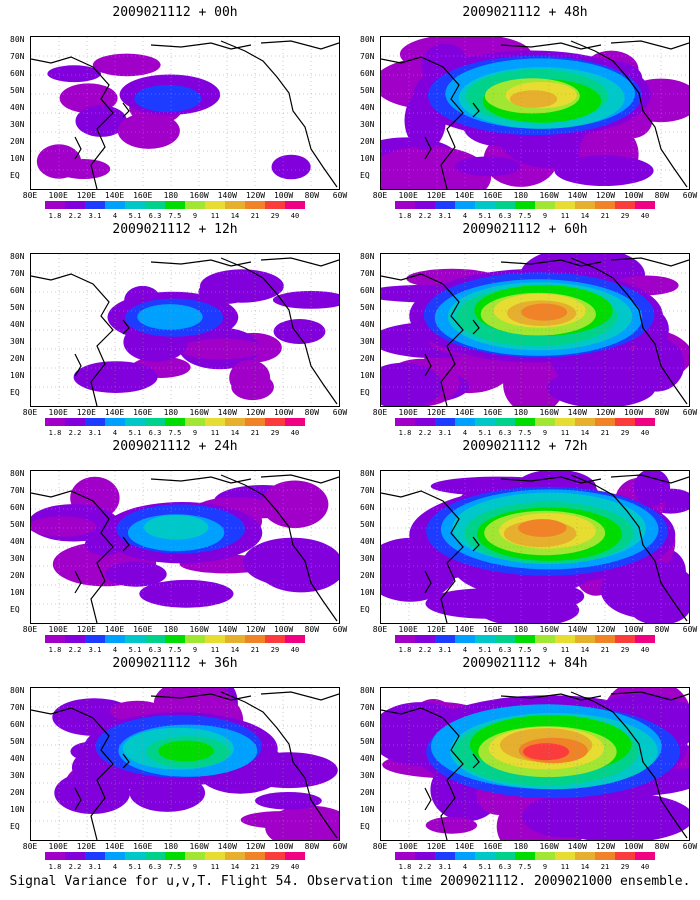  I want to click on panel-title: 2009021112 + 84h, so click(525, 663).